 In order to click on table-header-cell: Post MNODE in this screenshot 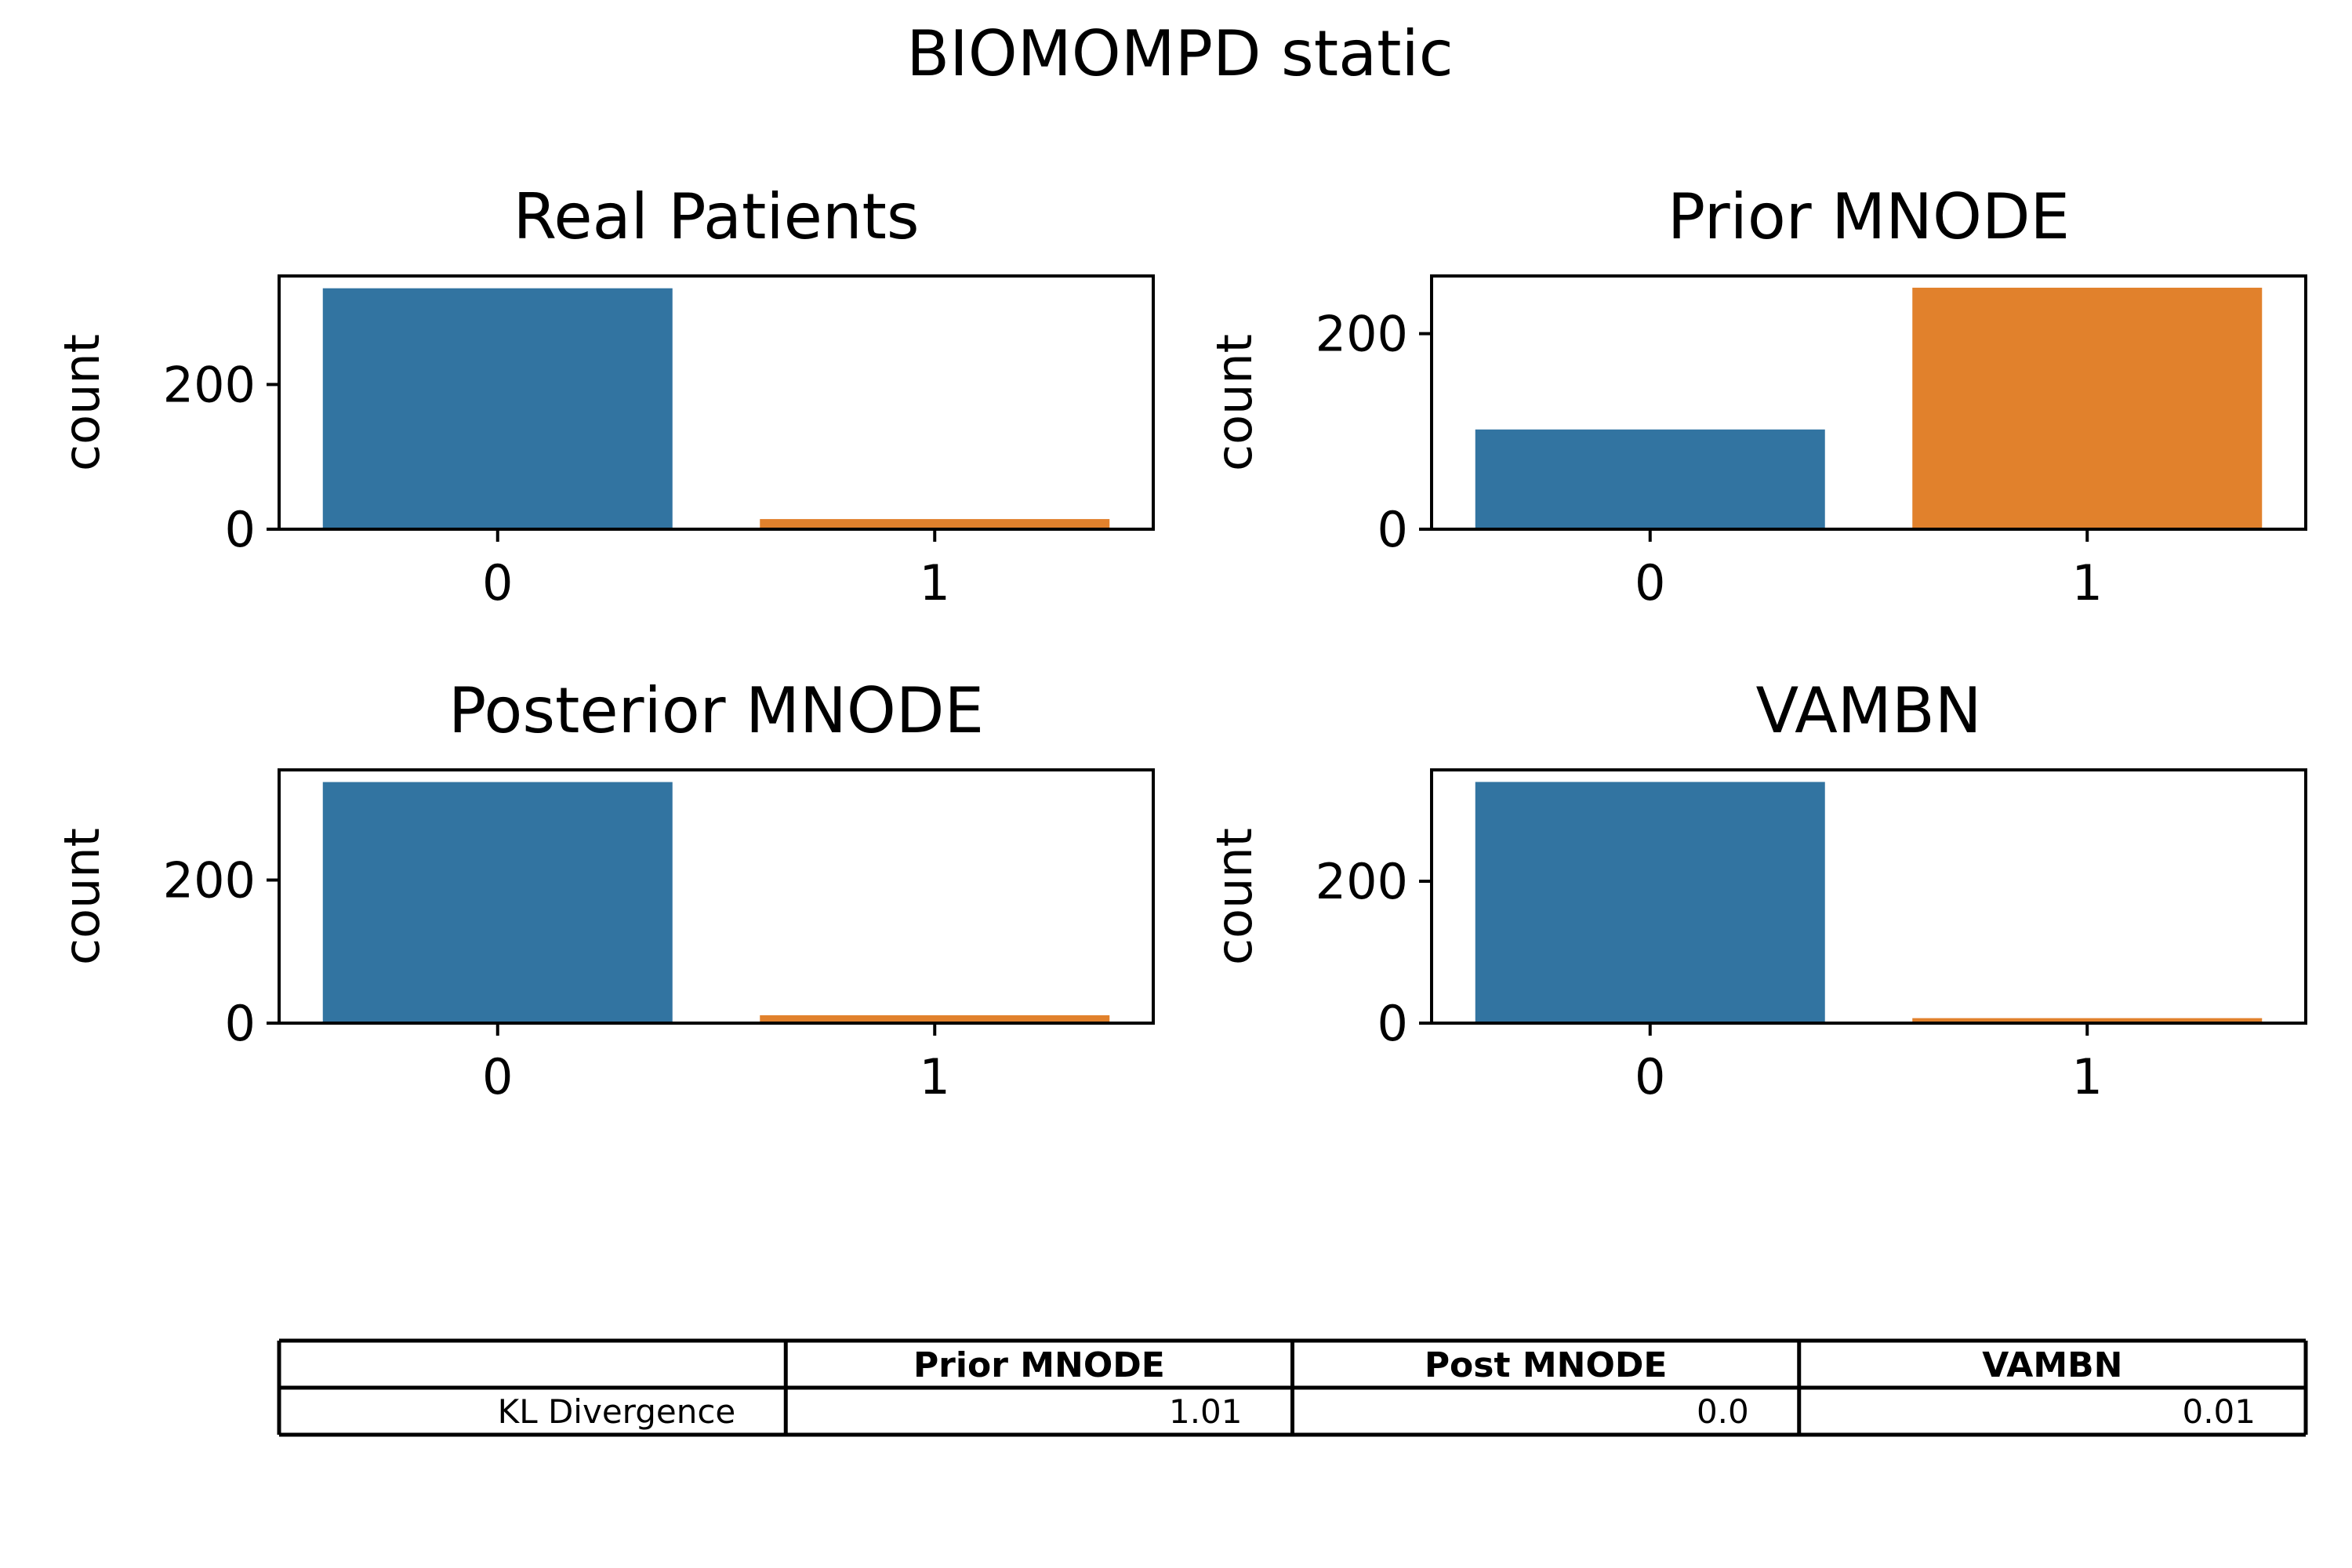, I will do `click(1546, 1365)`.